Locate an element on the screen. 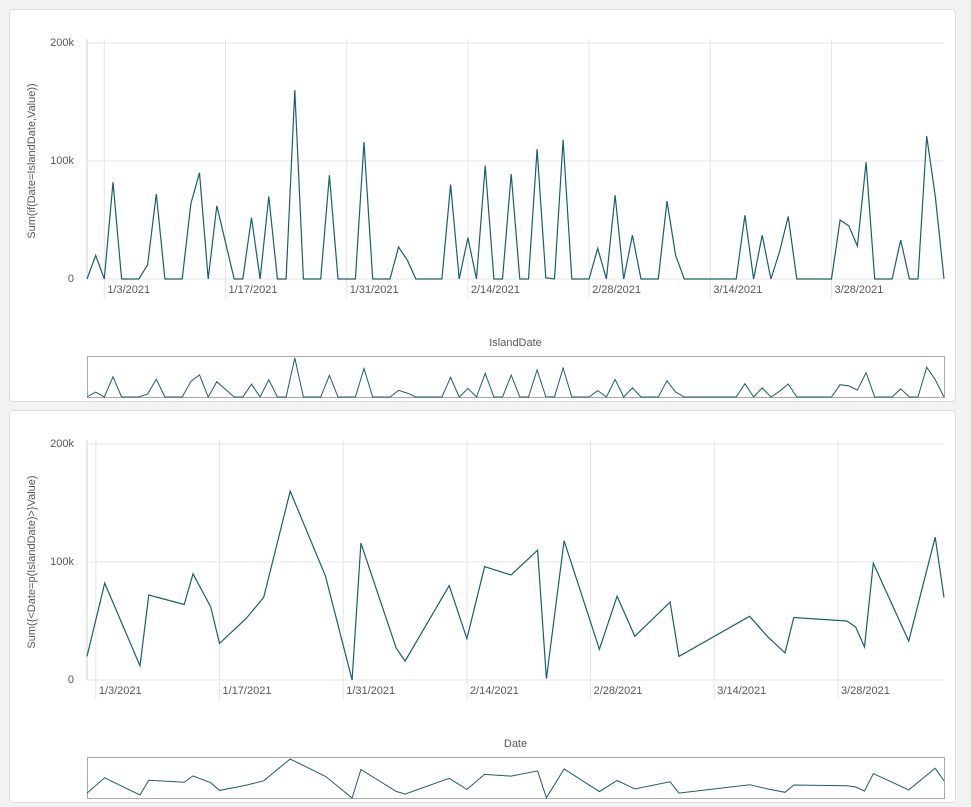 The height and width of the screenshot is (807, 971). y-axis-title: Sum({<Date=p(IslandDate)>}Value) is located at coordinates (32, 561).